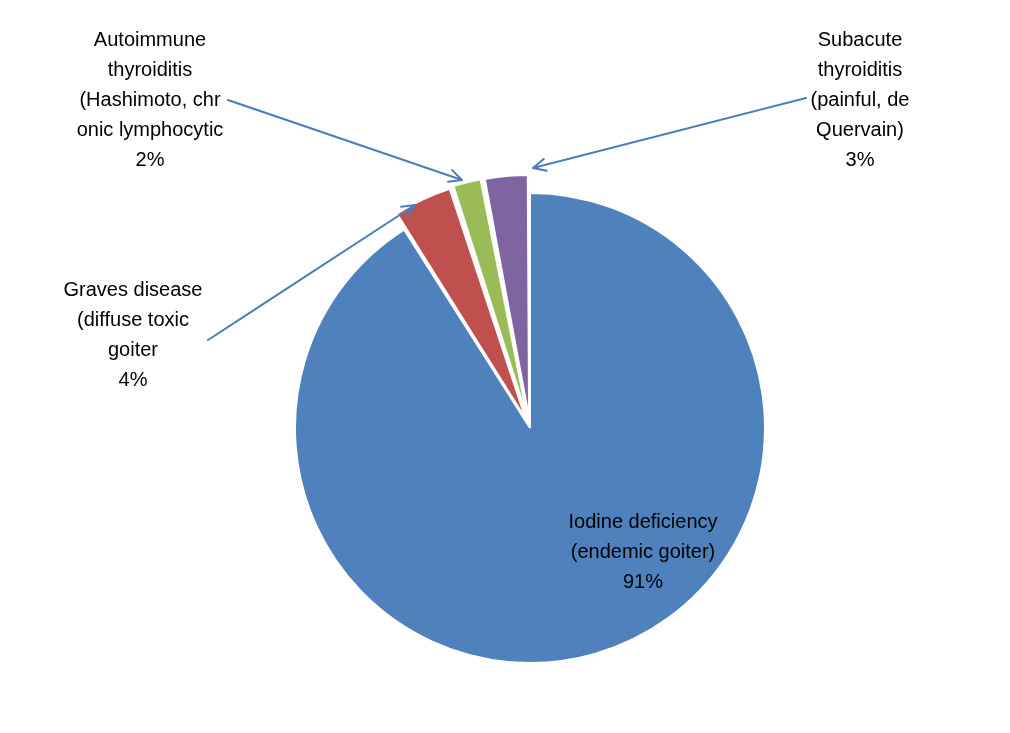 This screenshot has width=1010, height=733. What do you see at coordinates (860, 158) in the screenshot?
I see `data-label: 3%` at bounding box center [860, 158].